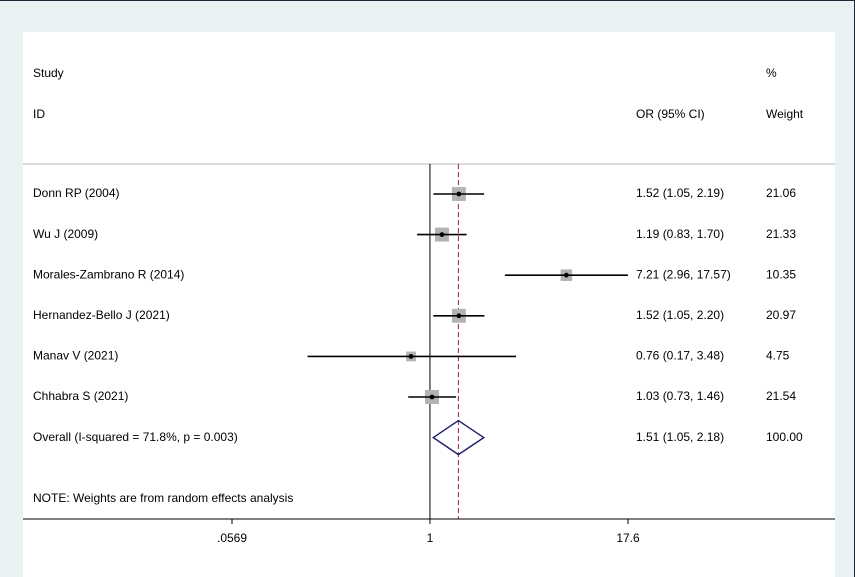 This screenshot has height=577, width=855. Describe the element at coordinates (135, 437) in the screenshot. I see `overall-label: Overall (I-squared = 71.8%, p = 0.003)` at that location.